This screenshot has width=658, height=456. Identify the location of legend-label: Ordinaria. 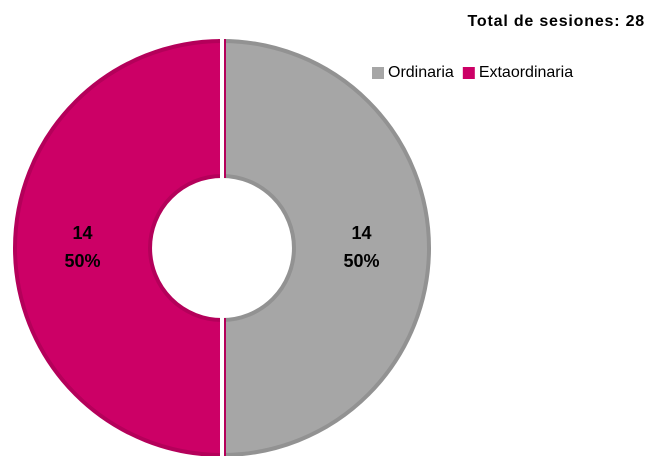
(421, 72).